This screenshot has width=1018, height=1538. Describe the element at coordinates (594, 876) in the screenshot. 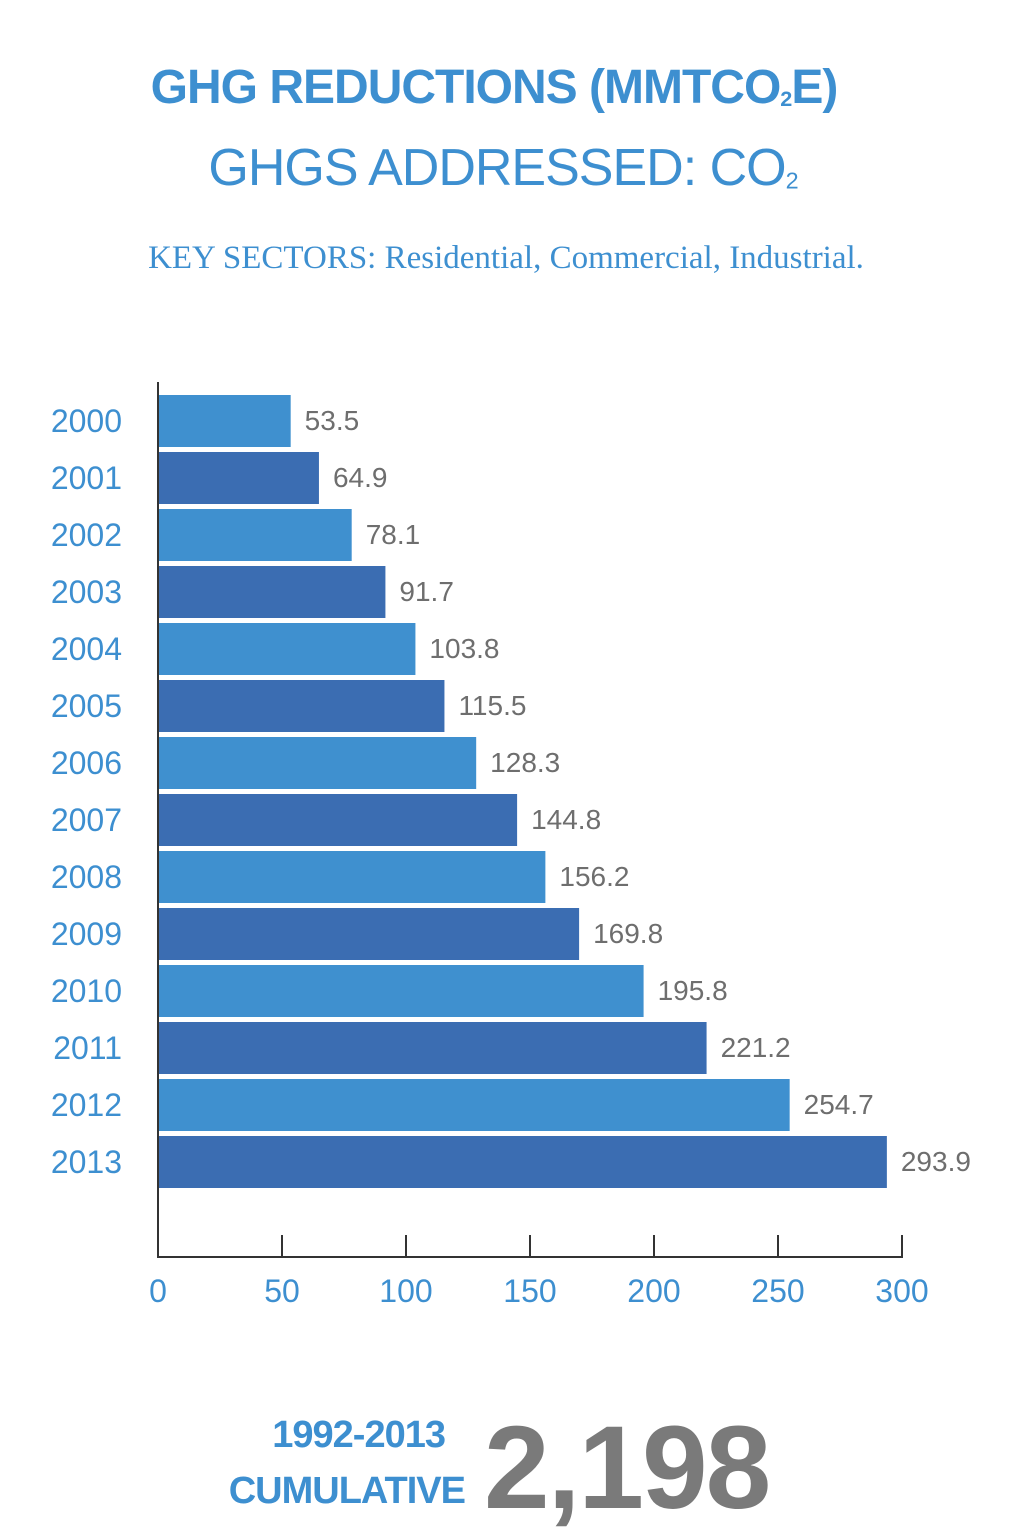

I see `value-label-2008: 156.2` at that location.